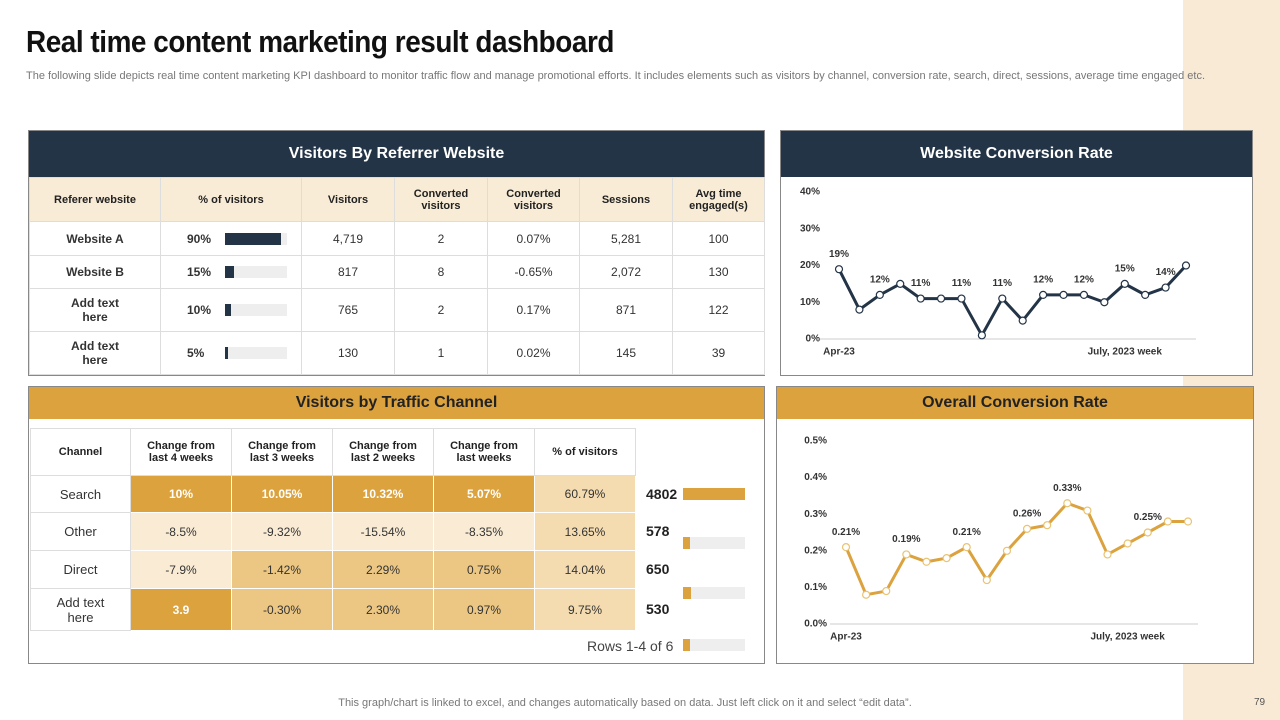 The width and height of the screenshot is (1280, 720). I want to click on cell: 3.9, so click(181, 609).